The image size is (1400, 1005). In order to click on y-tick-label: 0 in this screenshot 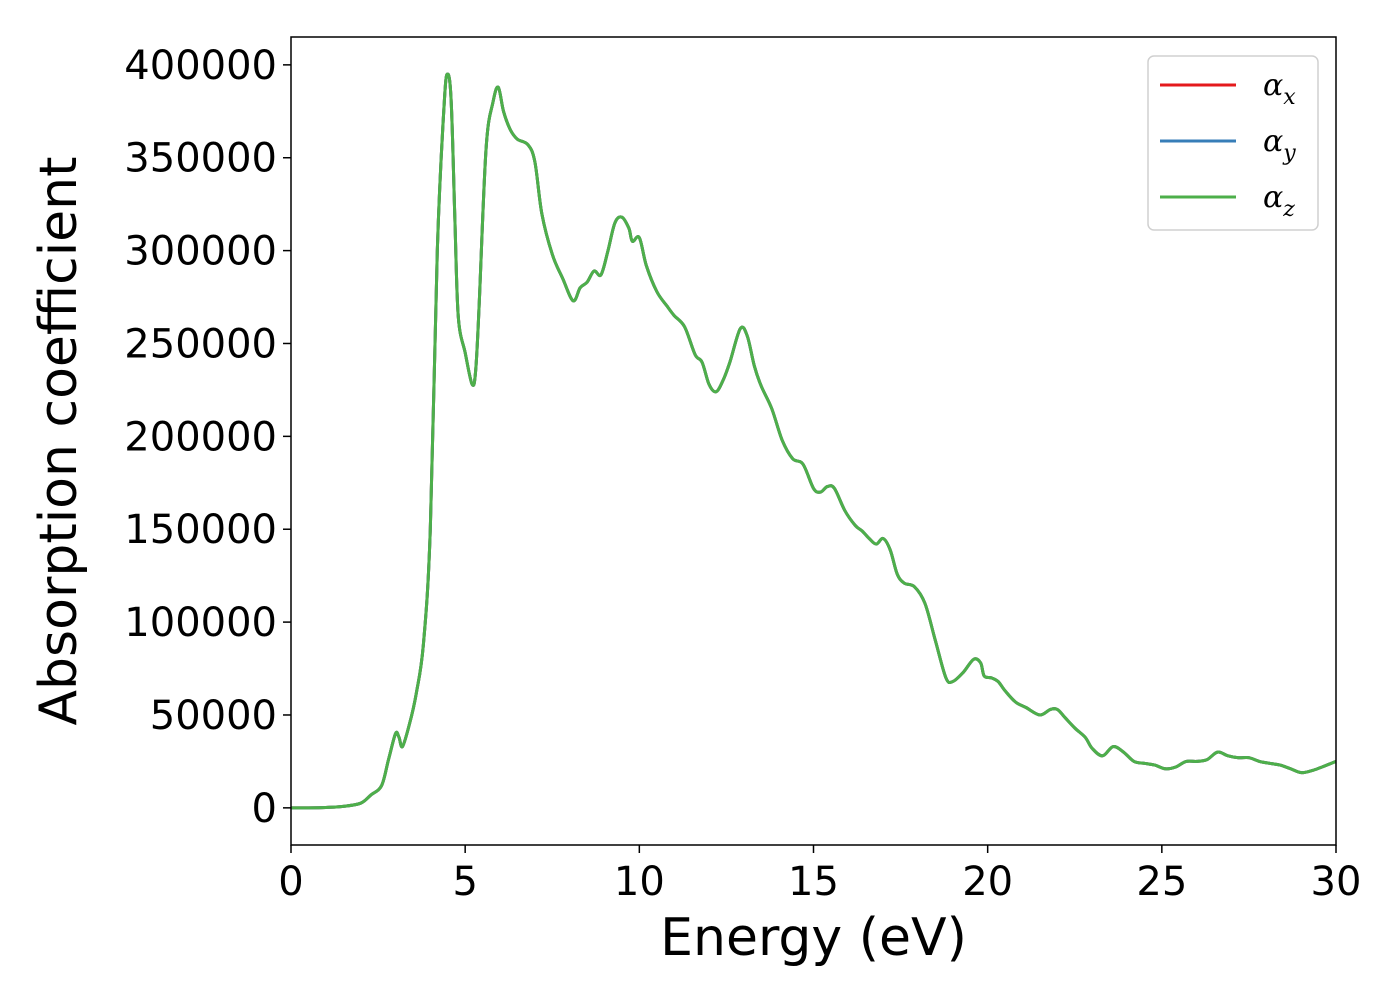, I will do `click(264, 809)`.